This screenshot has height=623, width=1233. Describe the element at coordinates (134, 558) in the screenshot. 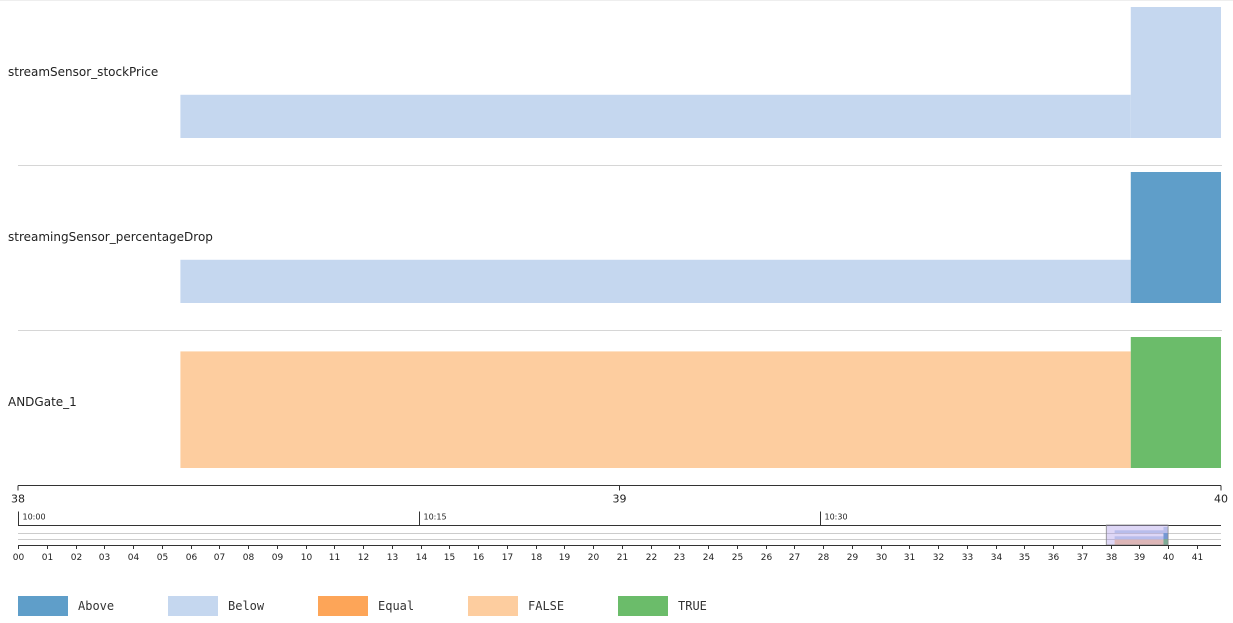

I see `overview-axis-tick-label: 04` at that location.